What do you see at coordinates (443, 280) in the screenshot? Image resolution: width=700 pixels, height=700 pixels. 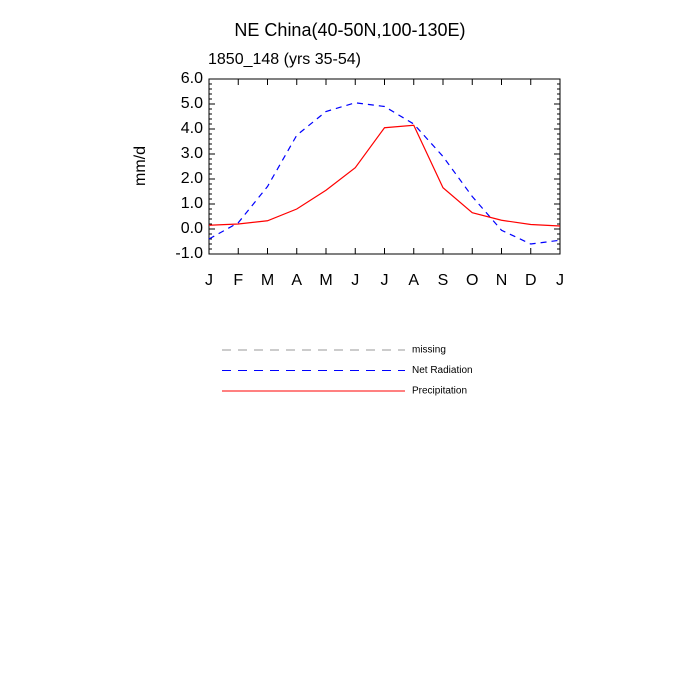 I see `x-tick-label: S` at bounding box center [443, 280].